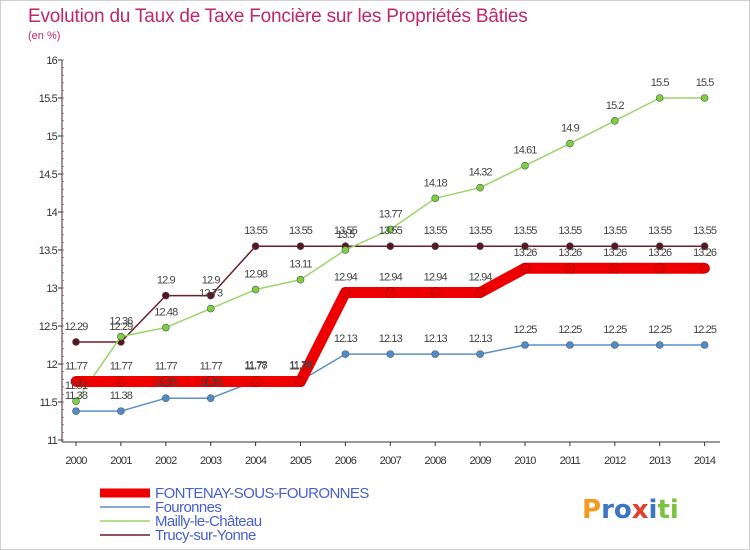 The width and height of the screenshot is (750, 550). I want to click on data-label: 15.5, so click(705, 83).